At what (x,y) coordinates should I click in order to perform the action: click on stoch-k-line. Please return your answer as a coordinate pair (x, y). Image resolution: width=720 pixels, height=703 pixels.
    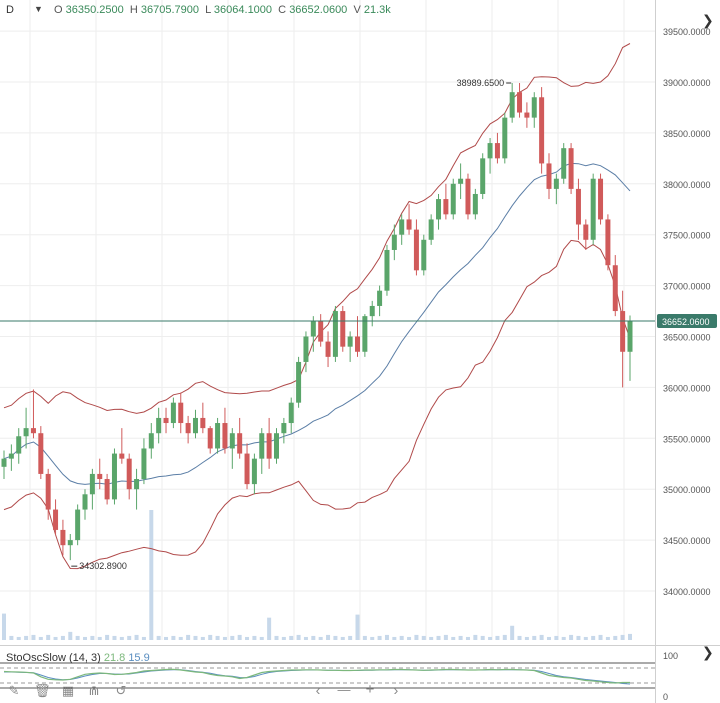
    Looking at the image, I should click on (316, 676).